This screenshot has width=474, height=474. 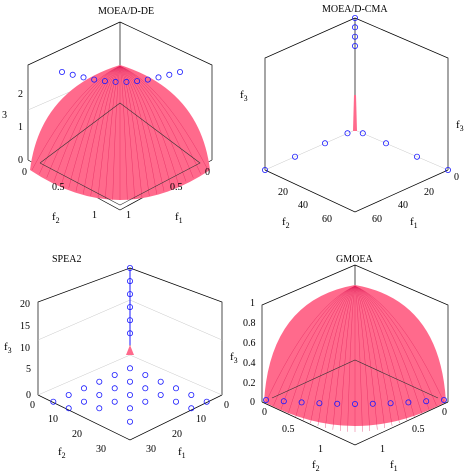 I want to click on p3-title: SPEA2, so click(x=66, y=259).